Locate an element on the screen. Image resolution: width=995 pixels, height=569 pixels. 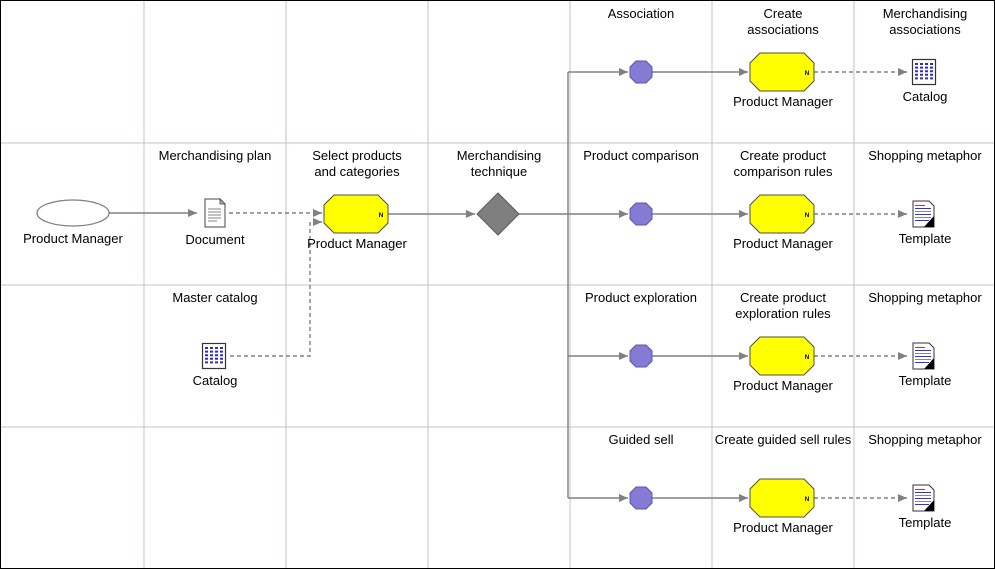
document-icon is located at coordinates (214, 215).